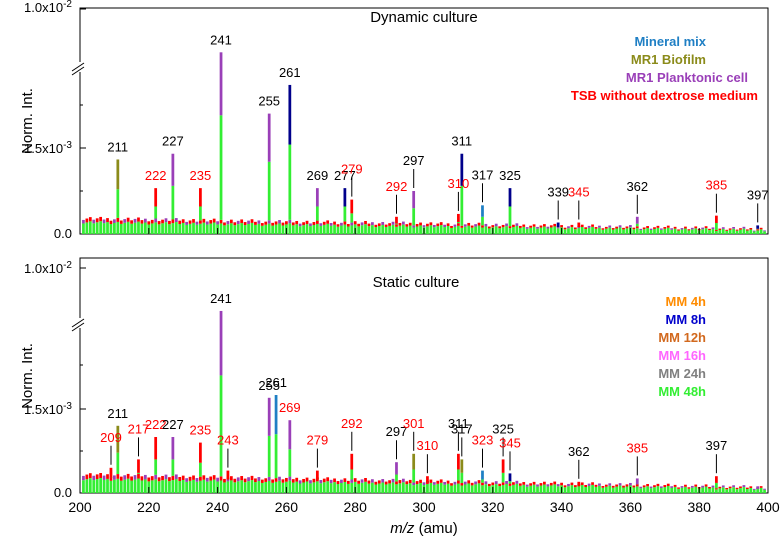  What do you see at coordinates (461, 141) in the screenshot?
I see `peak-label: 311` at bounding box center [461, 141].